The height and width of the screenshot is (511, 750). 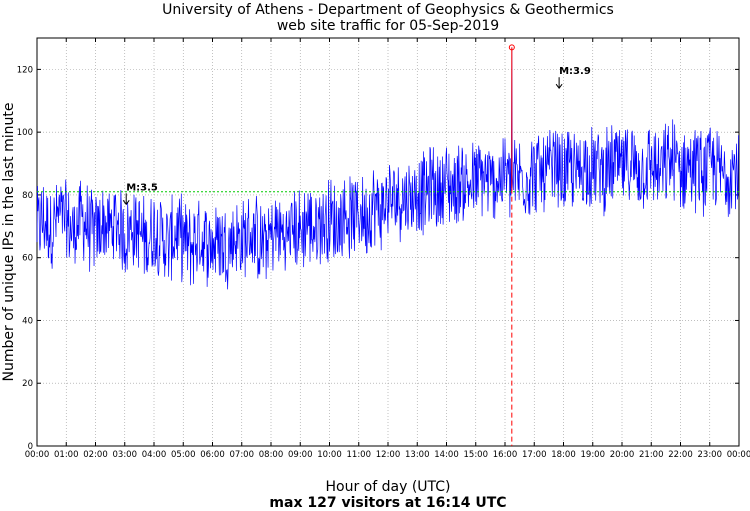 What do you see at coordinates (9, 242) in the screenshot?
I see `y-axis-label: Number of unique IPs in the last minute` at bounding box center [9, 242].